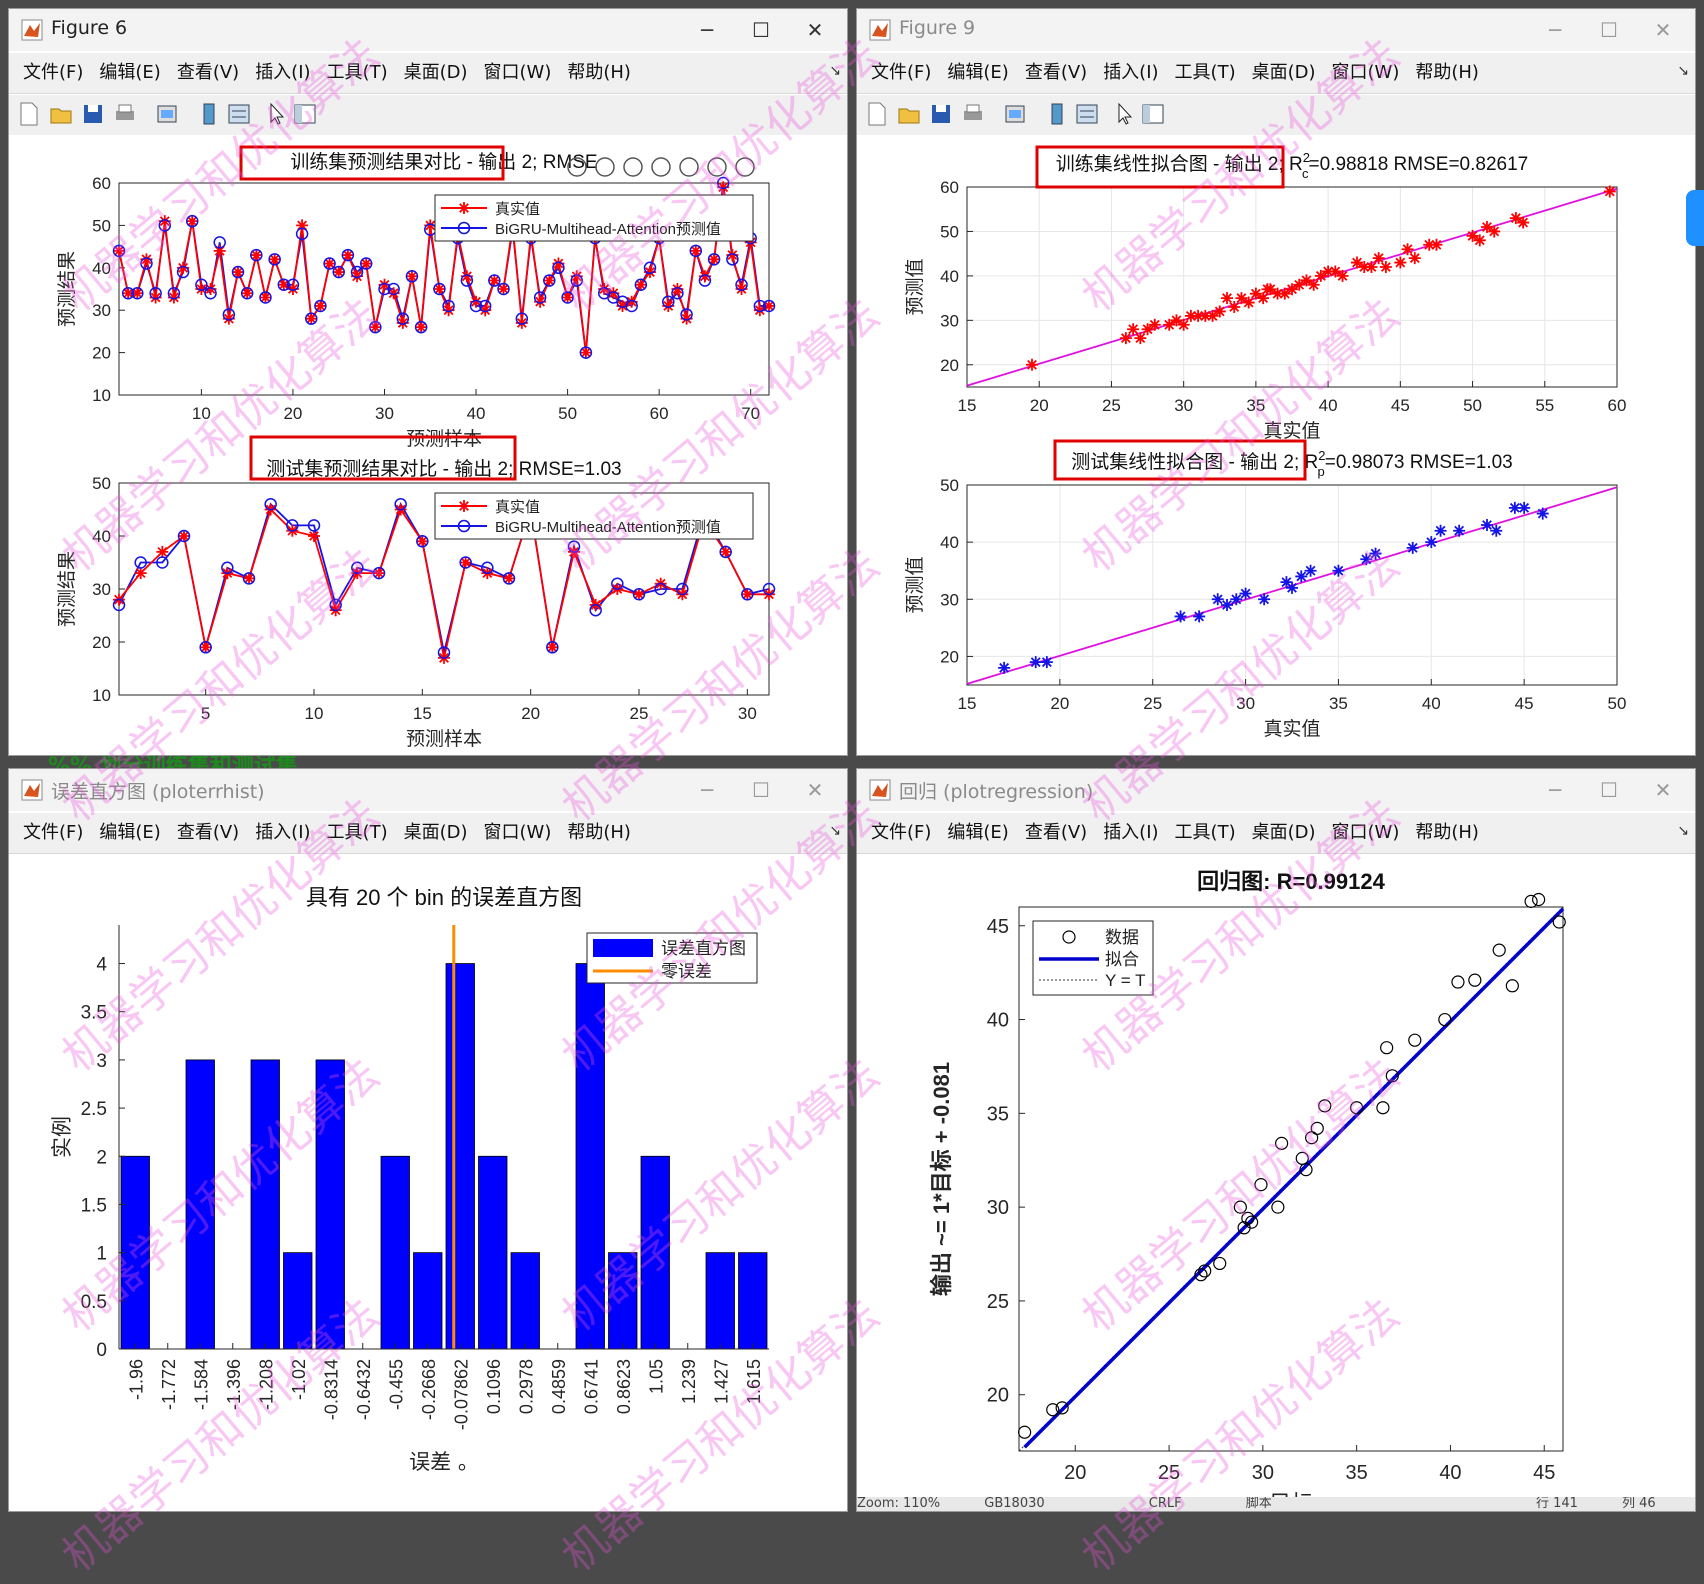  What do you see at coordinates (1276, 30) in the screenshot?
I see `figure-9-titlebar: Figure 9 ─ ☐ ✕` at bounding box center [1276, 30].